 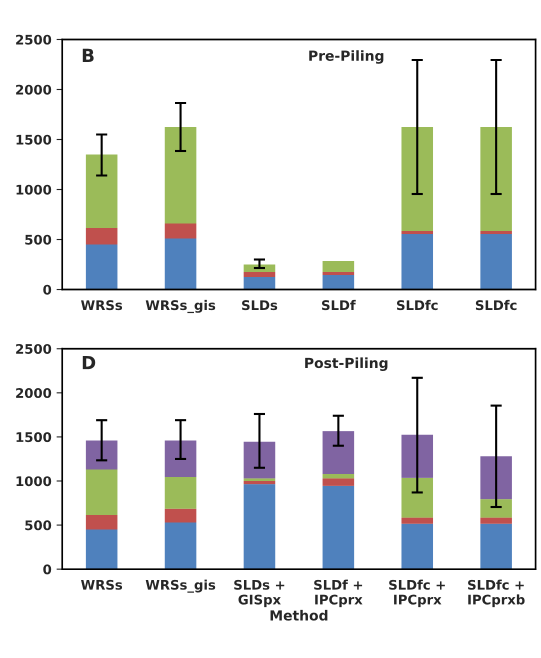 I want to click on x-axis-title: Method, so click(x=299, y=615).